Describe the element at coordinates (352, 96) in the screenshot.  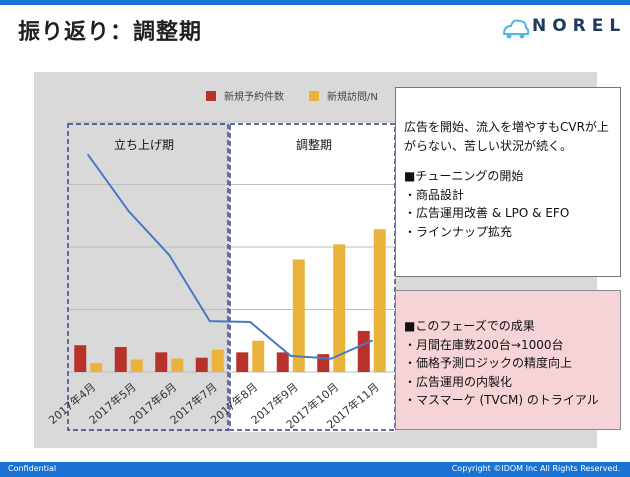
I see `legend-label-visits: 新規訪問/N` at that location.